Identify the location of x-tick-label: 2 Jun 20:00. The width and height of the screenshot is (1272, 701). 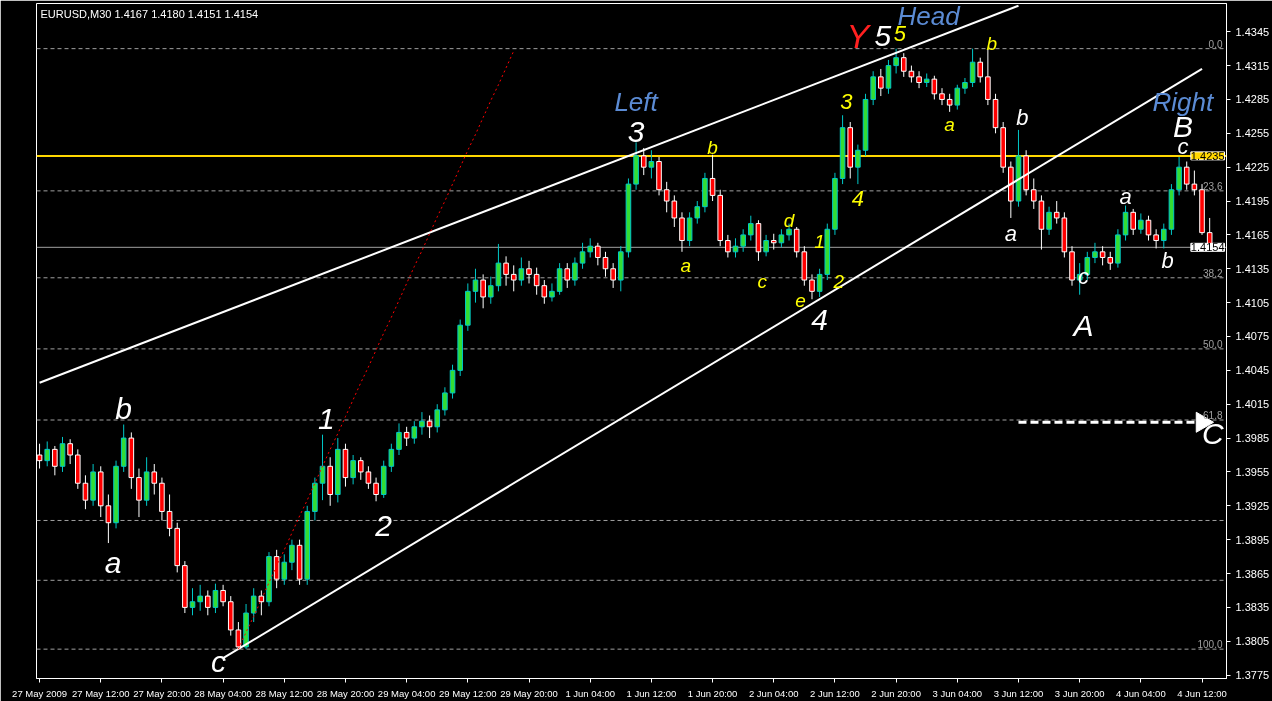
(896, 693).